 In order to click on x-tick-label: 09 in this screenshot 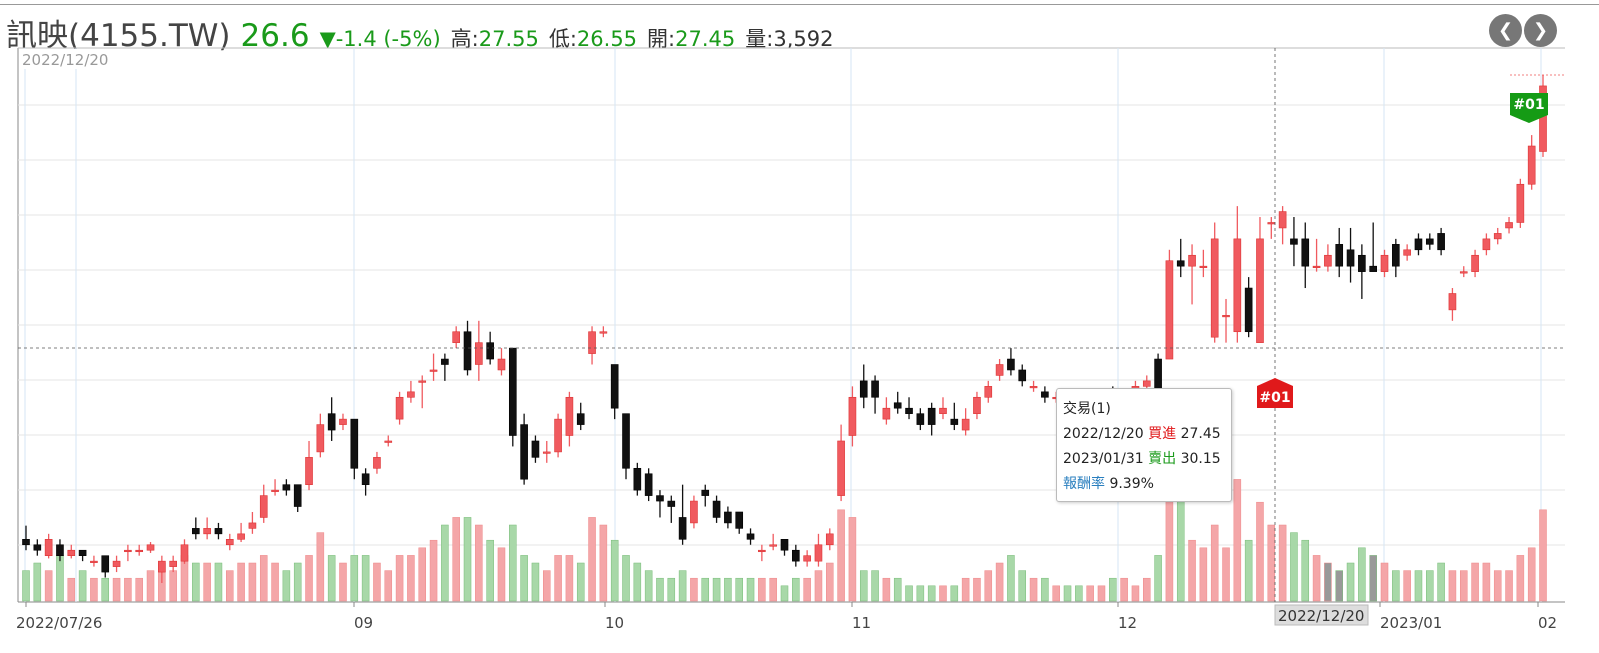, I will do `click(363, 623)`.